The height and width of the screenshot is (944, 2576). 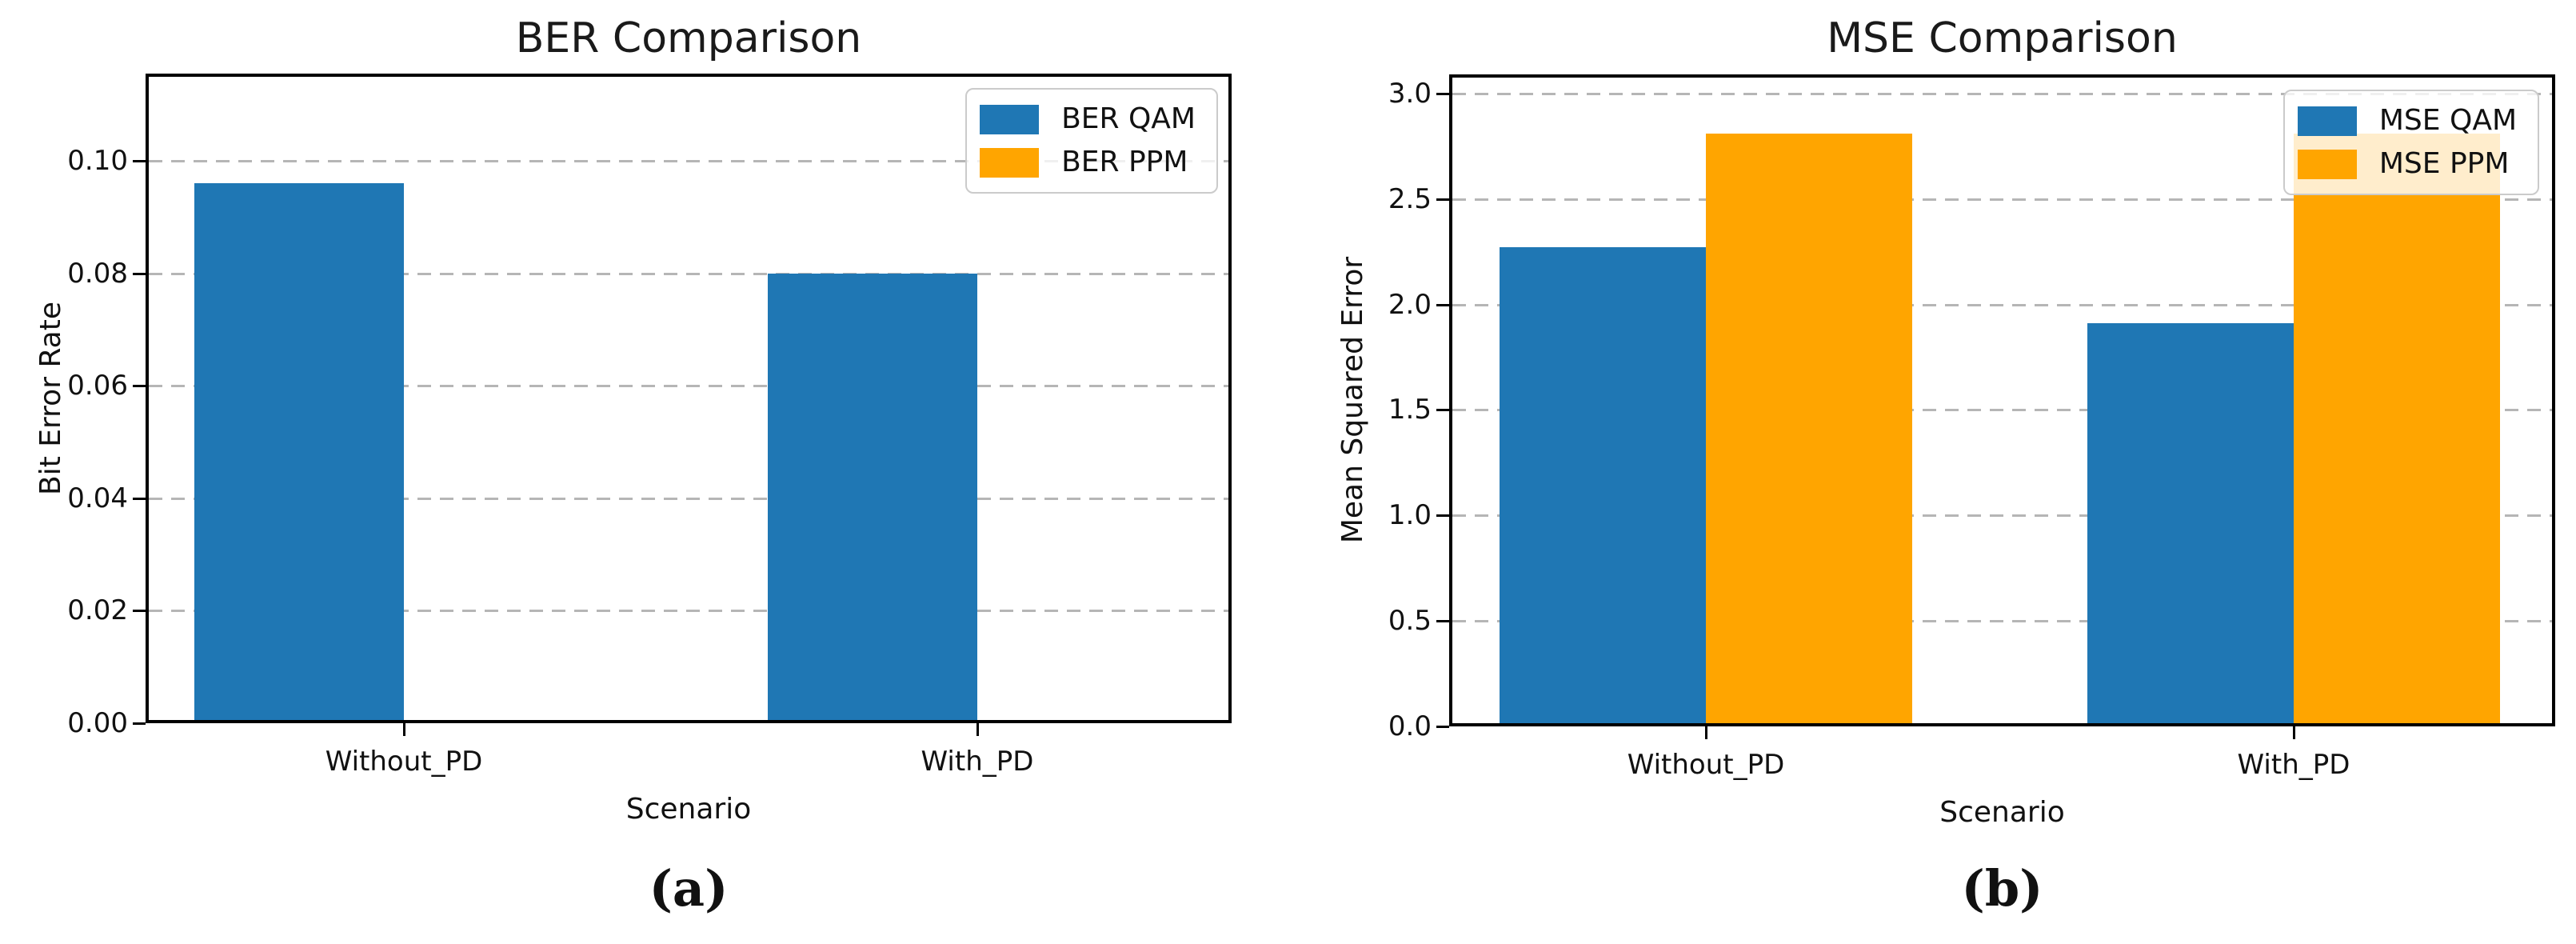 What do you see at coordinates (2002, 888) in the screenshot?
I see `panel-b-caption: (b)` at bounding box center [2002, 888].